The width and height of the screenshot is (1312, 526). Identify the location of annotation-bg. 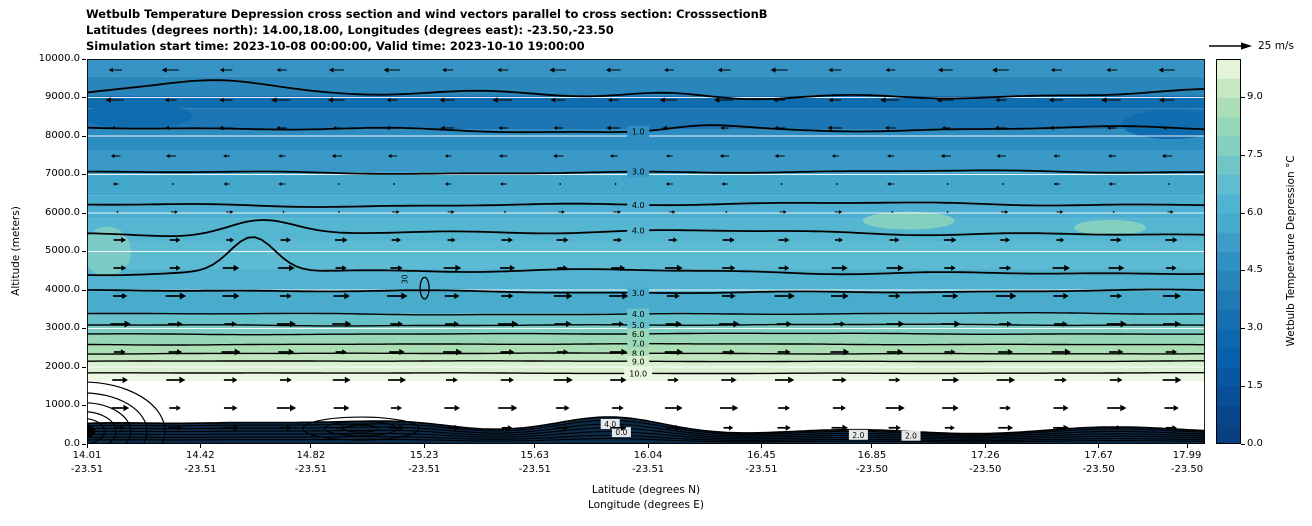
(858, 434).